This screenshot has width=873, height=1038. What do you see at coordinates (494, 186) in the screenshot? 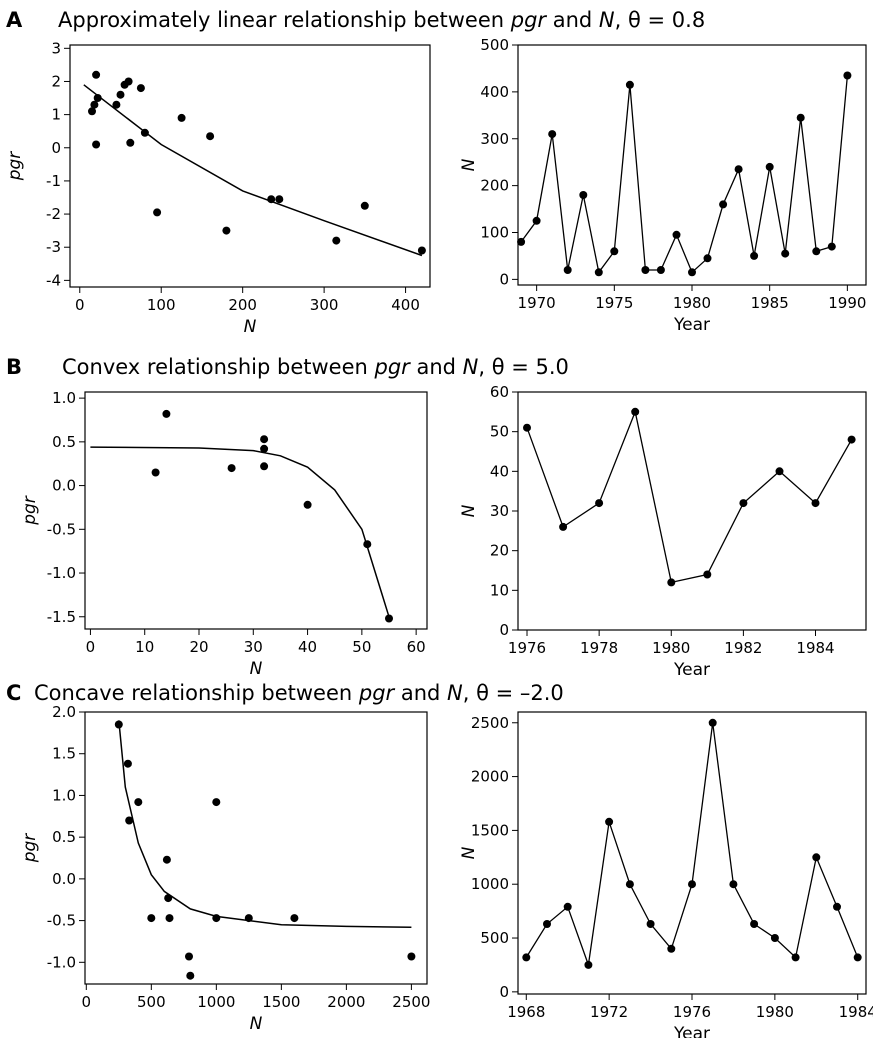
I see `y-tick-label: 200` at bounding box center [494, 186].